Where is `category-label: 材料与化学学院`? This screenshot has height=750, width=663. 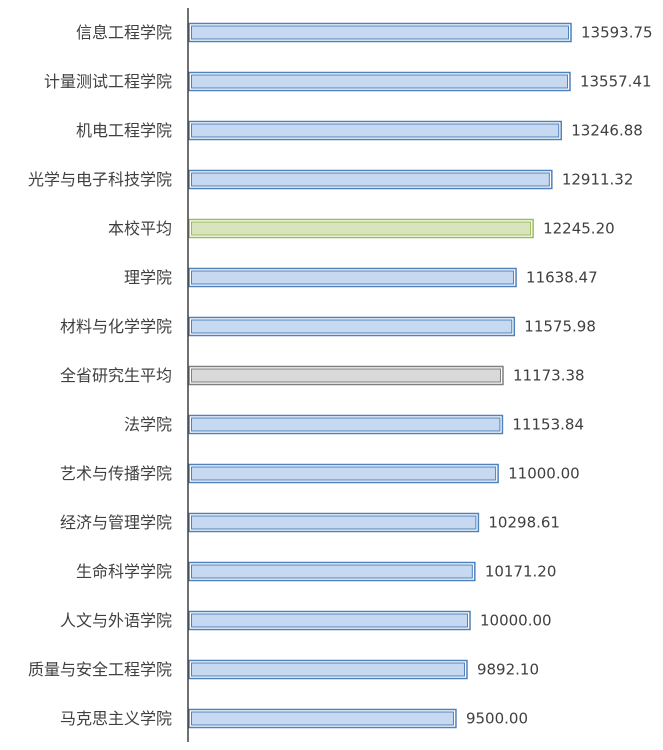 category-label: 材料与化学学院 is located at coordinates (116, 326).